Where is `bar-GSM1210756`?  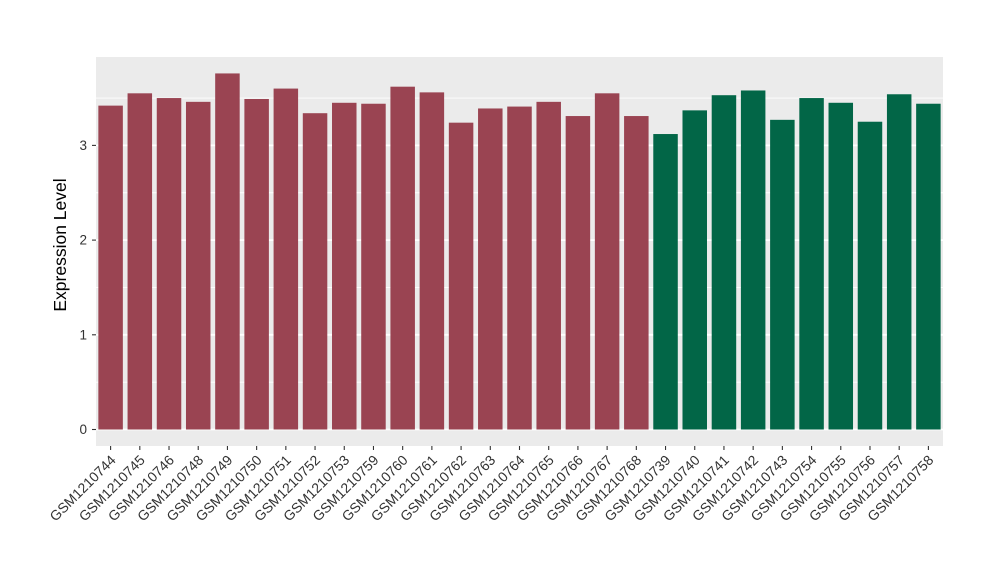
bar-GSM1210756 is located at coordinates (870, 275).